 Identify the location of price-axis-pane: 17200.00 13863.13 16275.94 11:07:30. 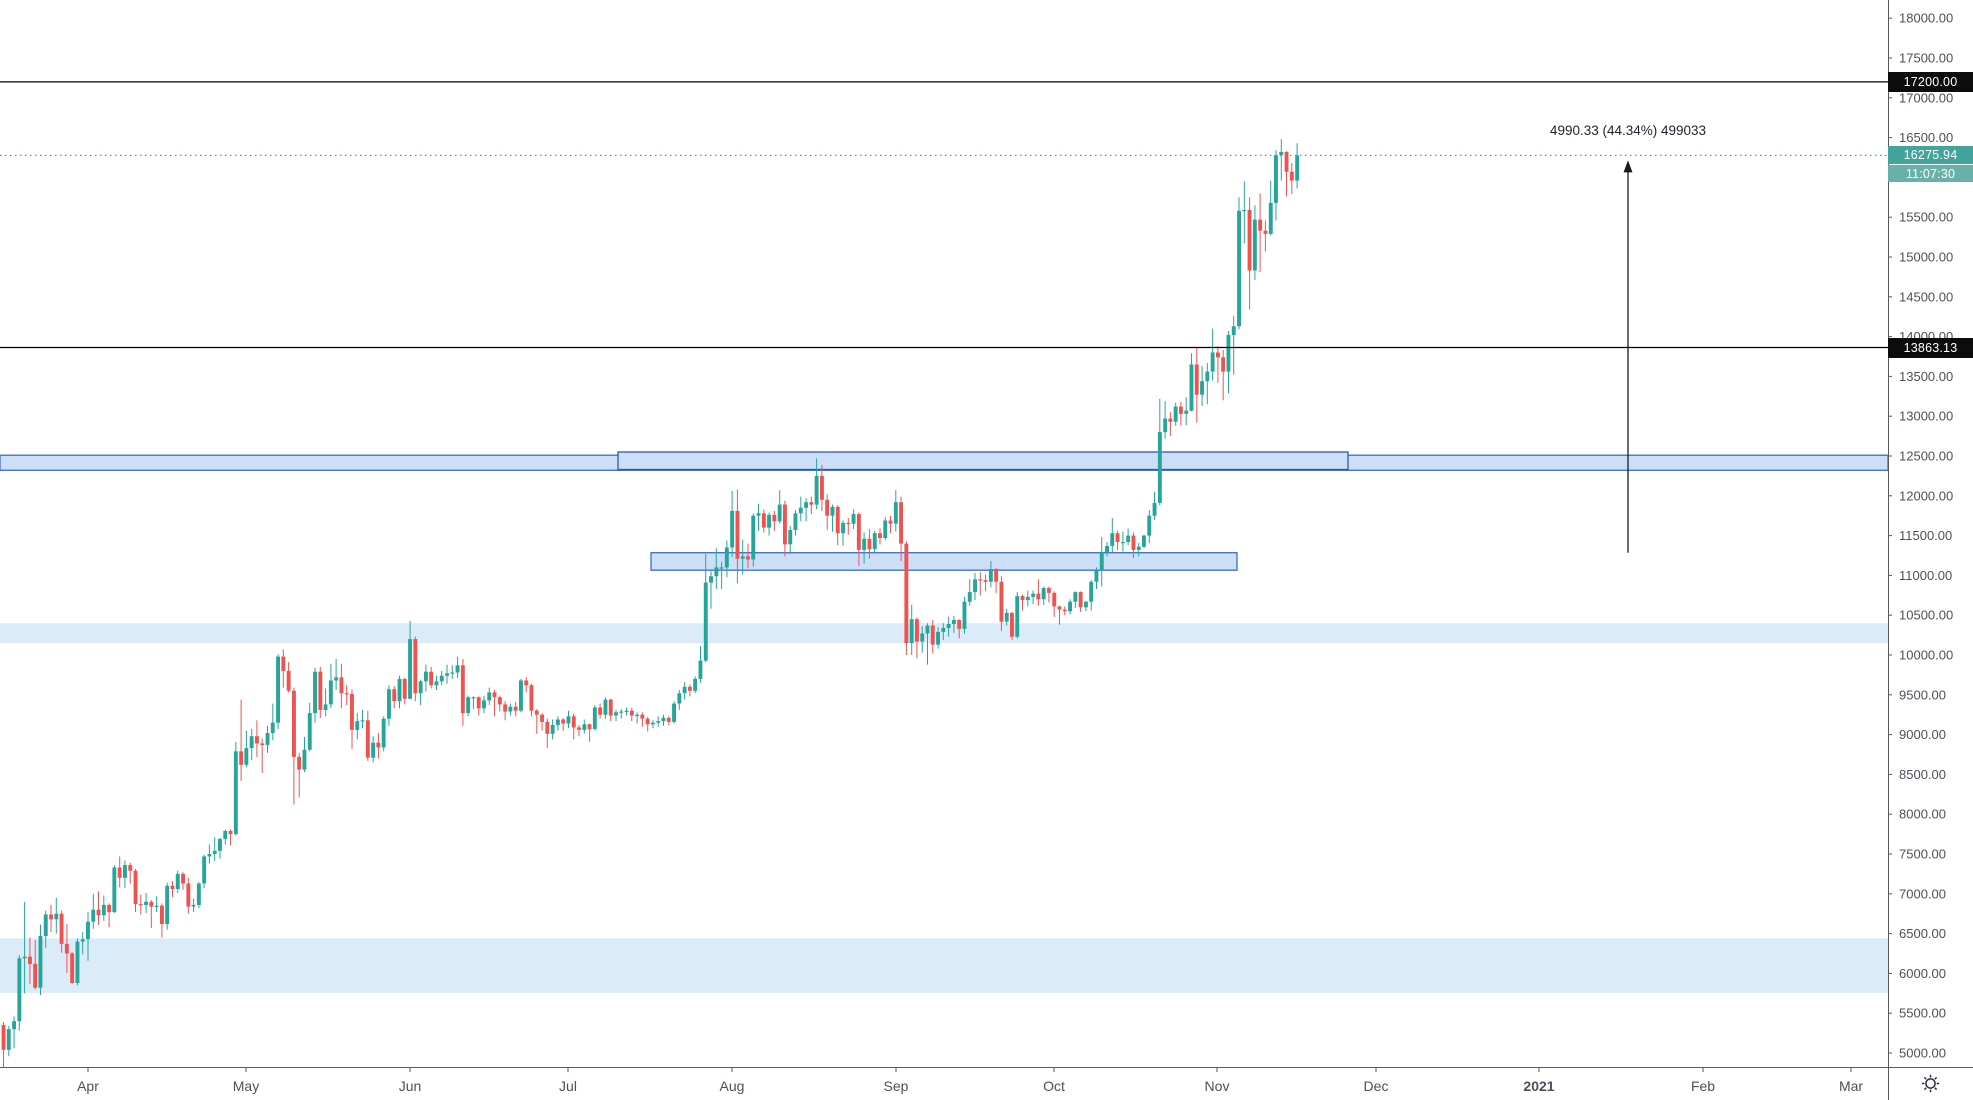
(1930, 533).